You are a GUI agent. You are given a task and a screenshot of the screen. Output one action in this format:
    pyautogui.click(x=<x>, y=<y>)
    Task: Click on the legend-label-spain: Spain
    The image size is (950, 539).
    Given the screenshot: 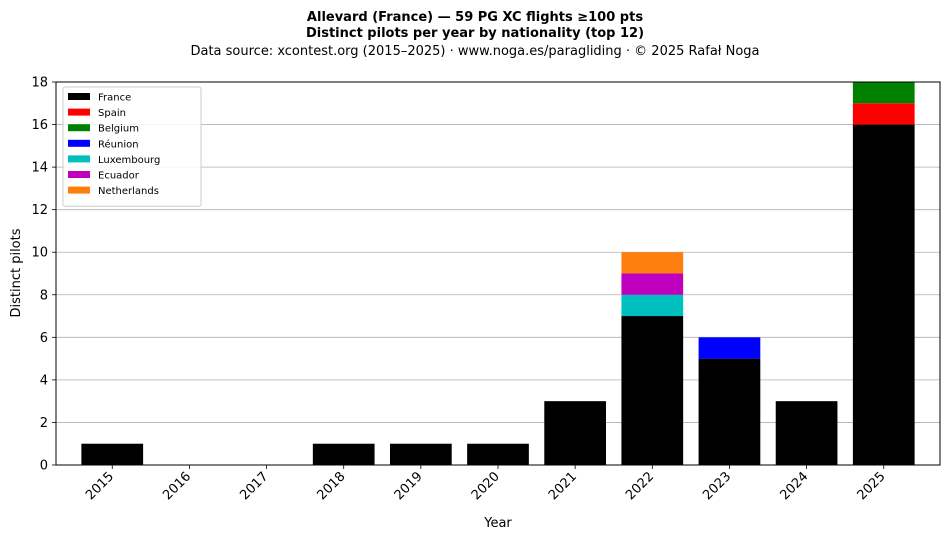 What is the action you would take?
    pyautogui.click(x=112, y=113)
    